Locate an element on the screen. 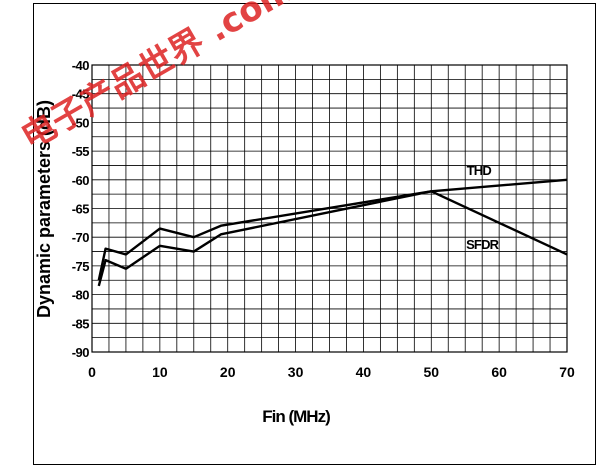 This screenshot has height=470, width=600. x-tick-label: 30 is located at coordinates (296, 372).